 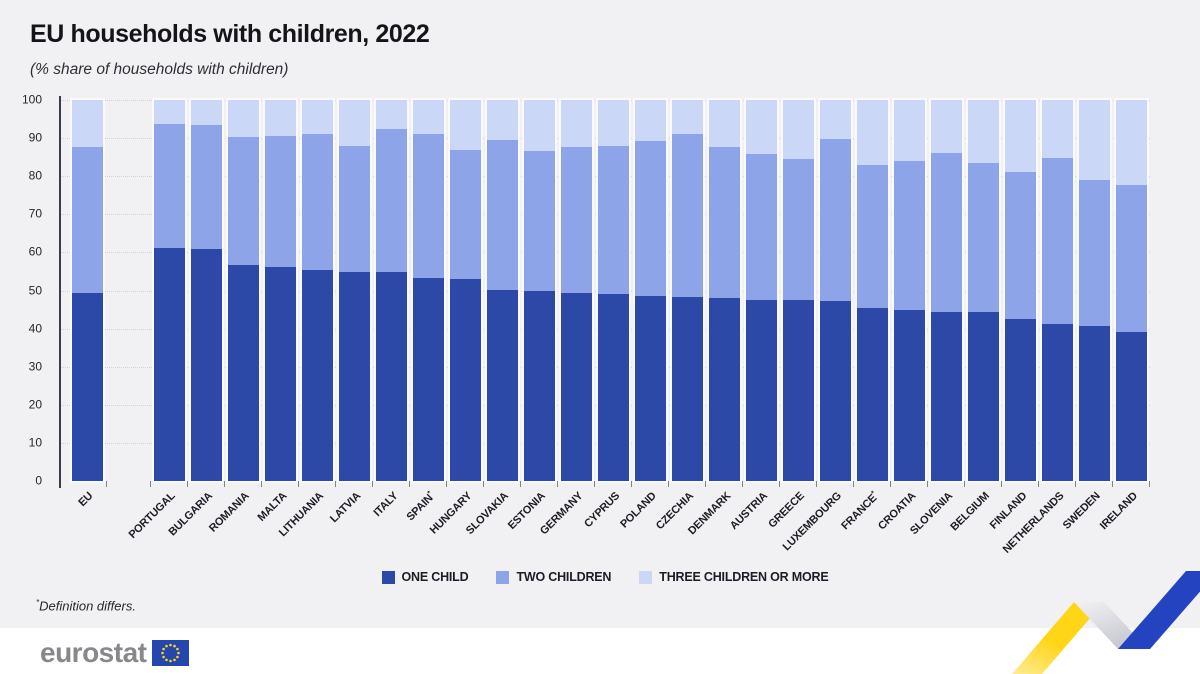 I want to click on y-axis-label: 10, so click(x=35, y=442).